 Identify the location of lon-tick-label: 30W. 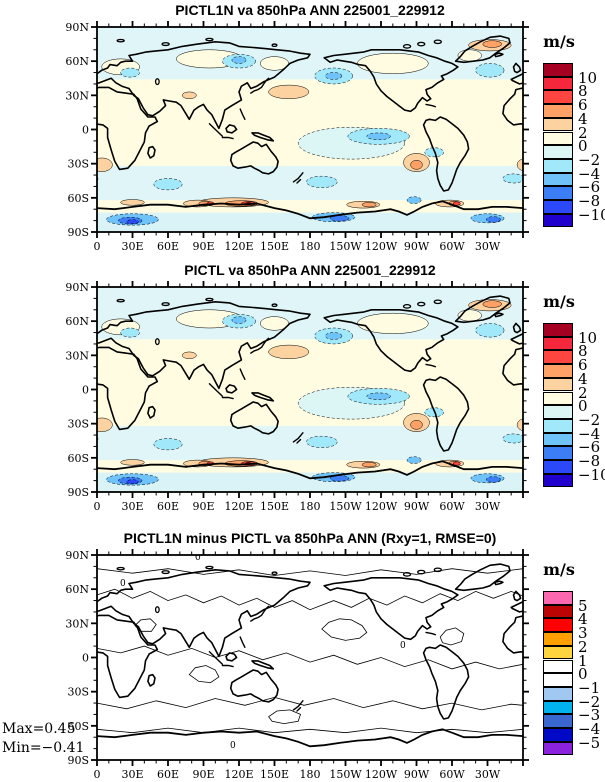
(488, 506).